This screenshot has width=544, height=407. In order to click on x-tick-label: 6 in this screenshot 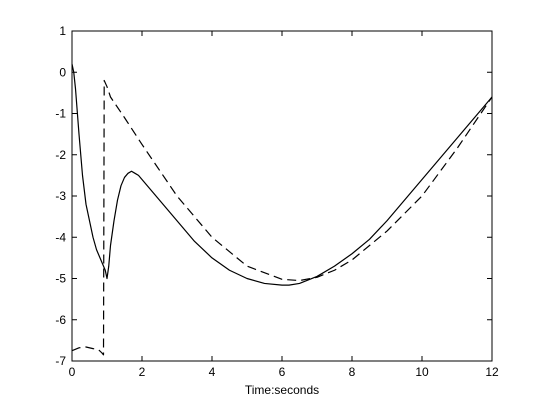, I will do `click(282, 372)`.